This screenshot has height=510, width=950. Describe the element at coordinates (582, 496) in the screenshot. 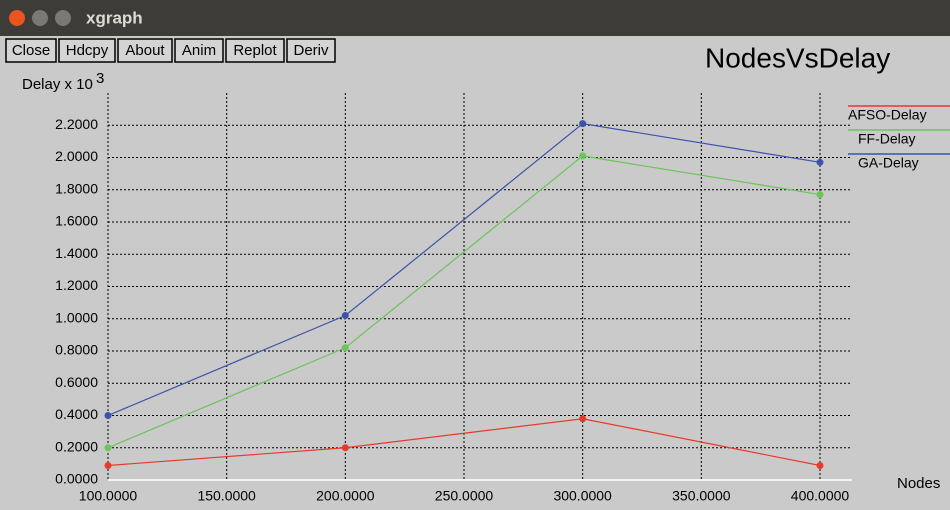

I see `x-tick-label: 300.0000` at that location.